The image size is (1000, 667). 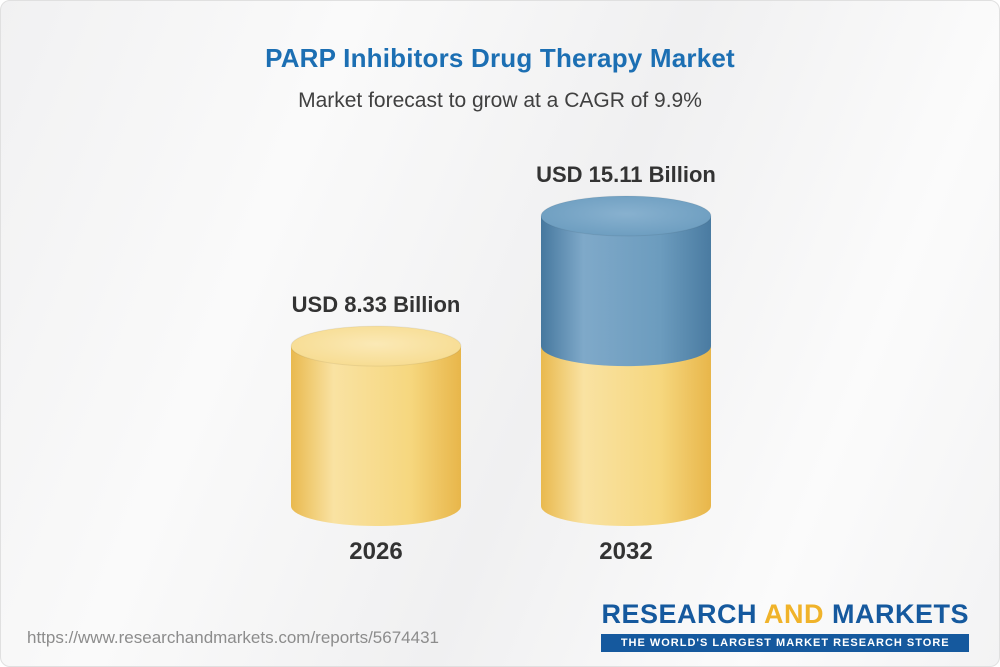 What do you see at coordinates (376, 304) in the screenshot?
I see `value-label: USD 8.33 Billion` at bounding box center [376, 304].